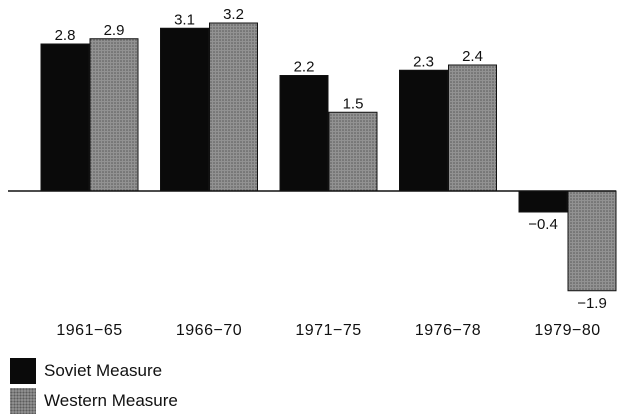 This screenshot has height=420, width=633. What do you see at coordinates (448, 330) in the screenshot?
I see `x-tick-label-1976-78: 1976−78` at bounding box center [448, 330].